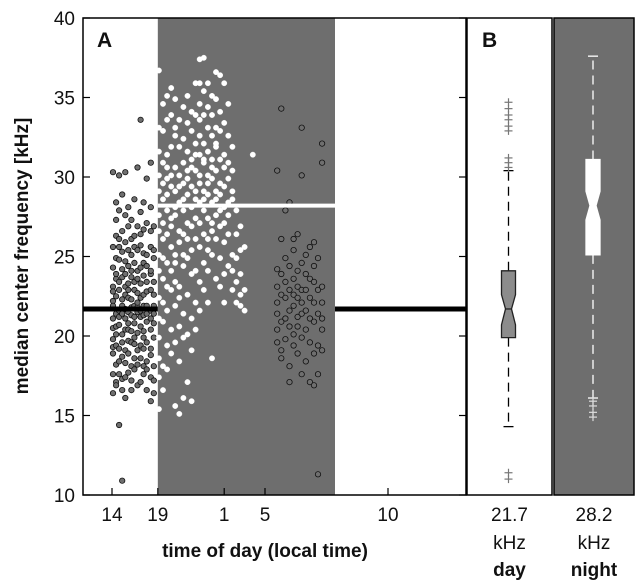 This screenshot has width=635, height=586. Describe the element at coordinates (509, 570) in the screenshot. I see `day-label: day` at that location.